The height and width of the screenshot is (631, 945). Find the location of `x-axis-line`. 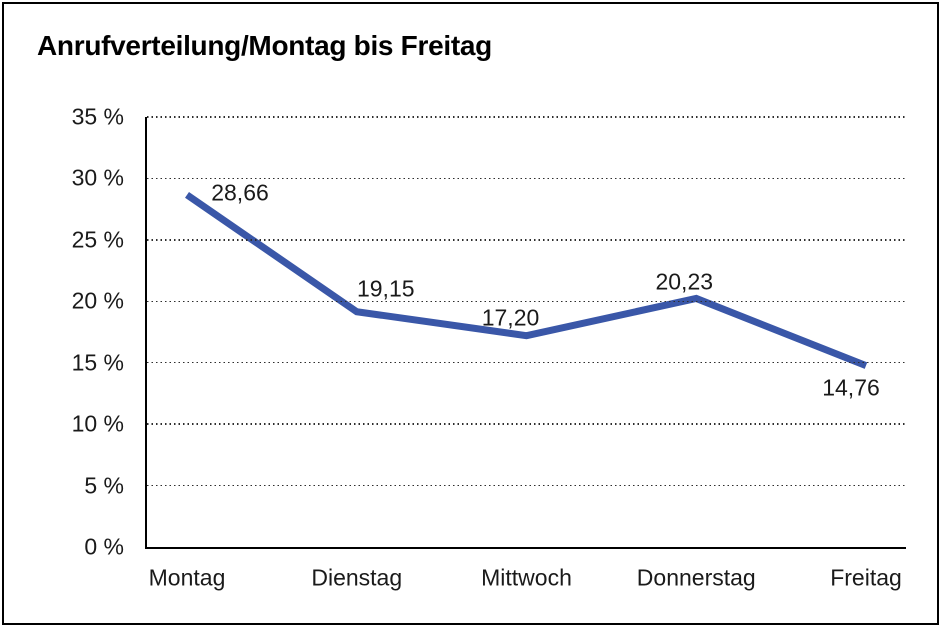

x-axis-line is located at coordinates (525, 548).